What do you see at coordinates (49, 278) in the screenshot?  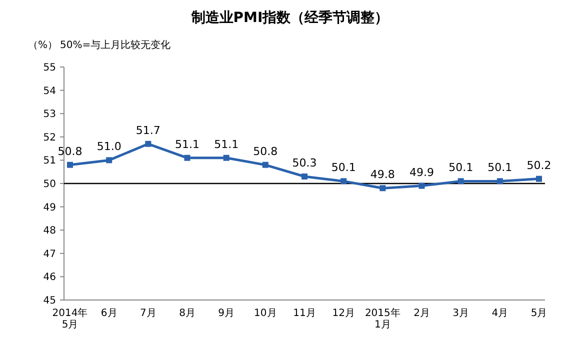 I see `y-tick-label: 46` at bounding box center [49, 278].